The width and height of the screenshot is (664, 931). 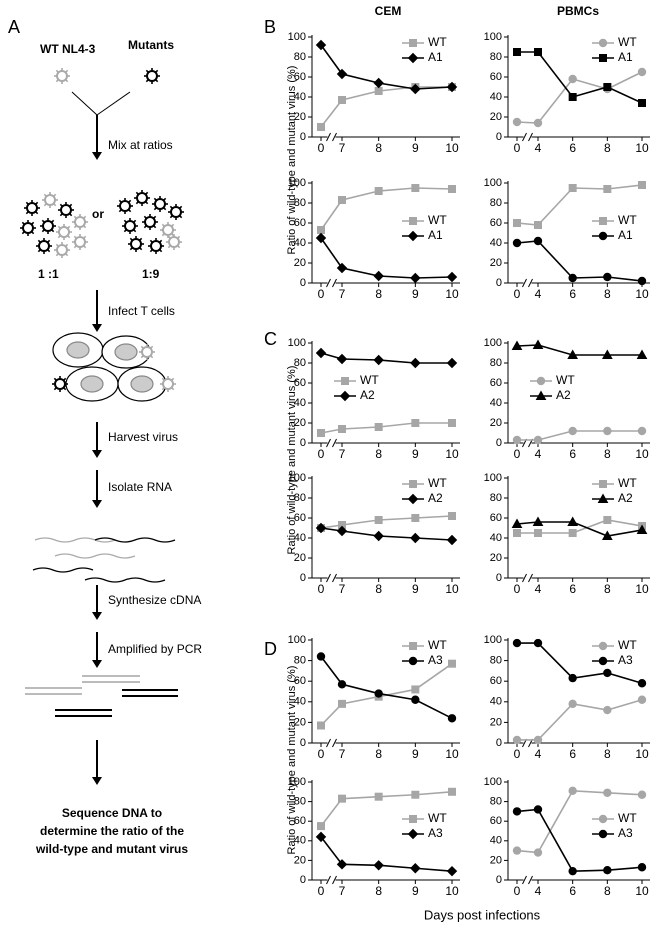 I want to click on wt-label: WT NL4-3, so click(x=68, y=49).